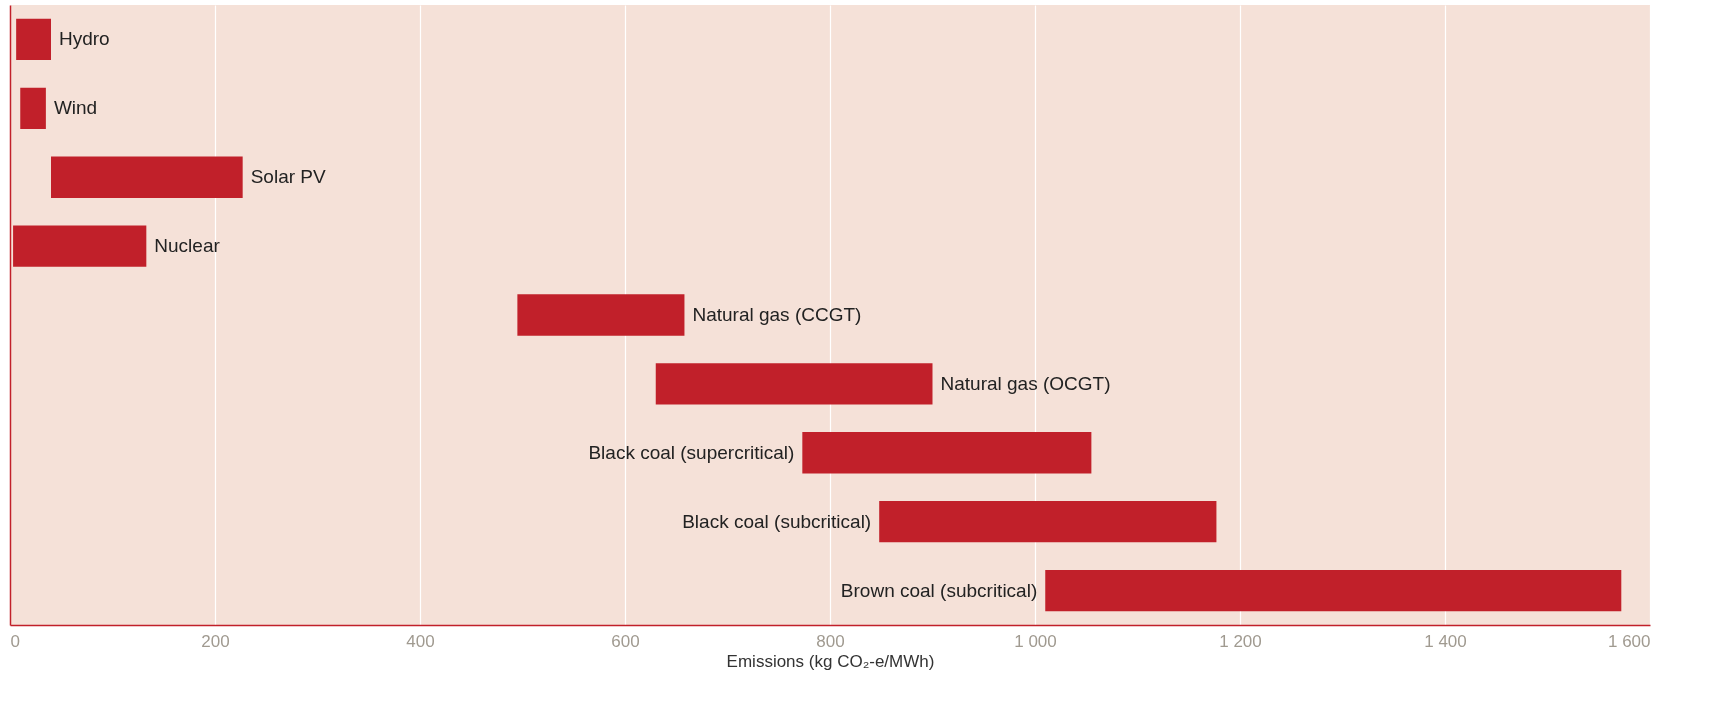  What do you see at coordinates (830, 661) in the screenshot?
I see `x-axis-title: Emissions (kg CO₂-e/MWh)` at bounding box center [830, 661].